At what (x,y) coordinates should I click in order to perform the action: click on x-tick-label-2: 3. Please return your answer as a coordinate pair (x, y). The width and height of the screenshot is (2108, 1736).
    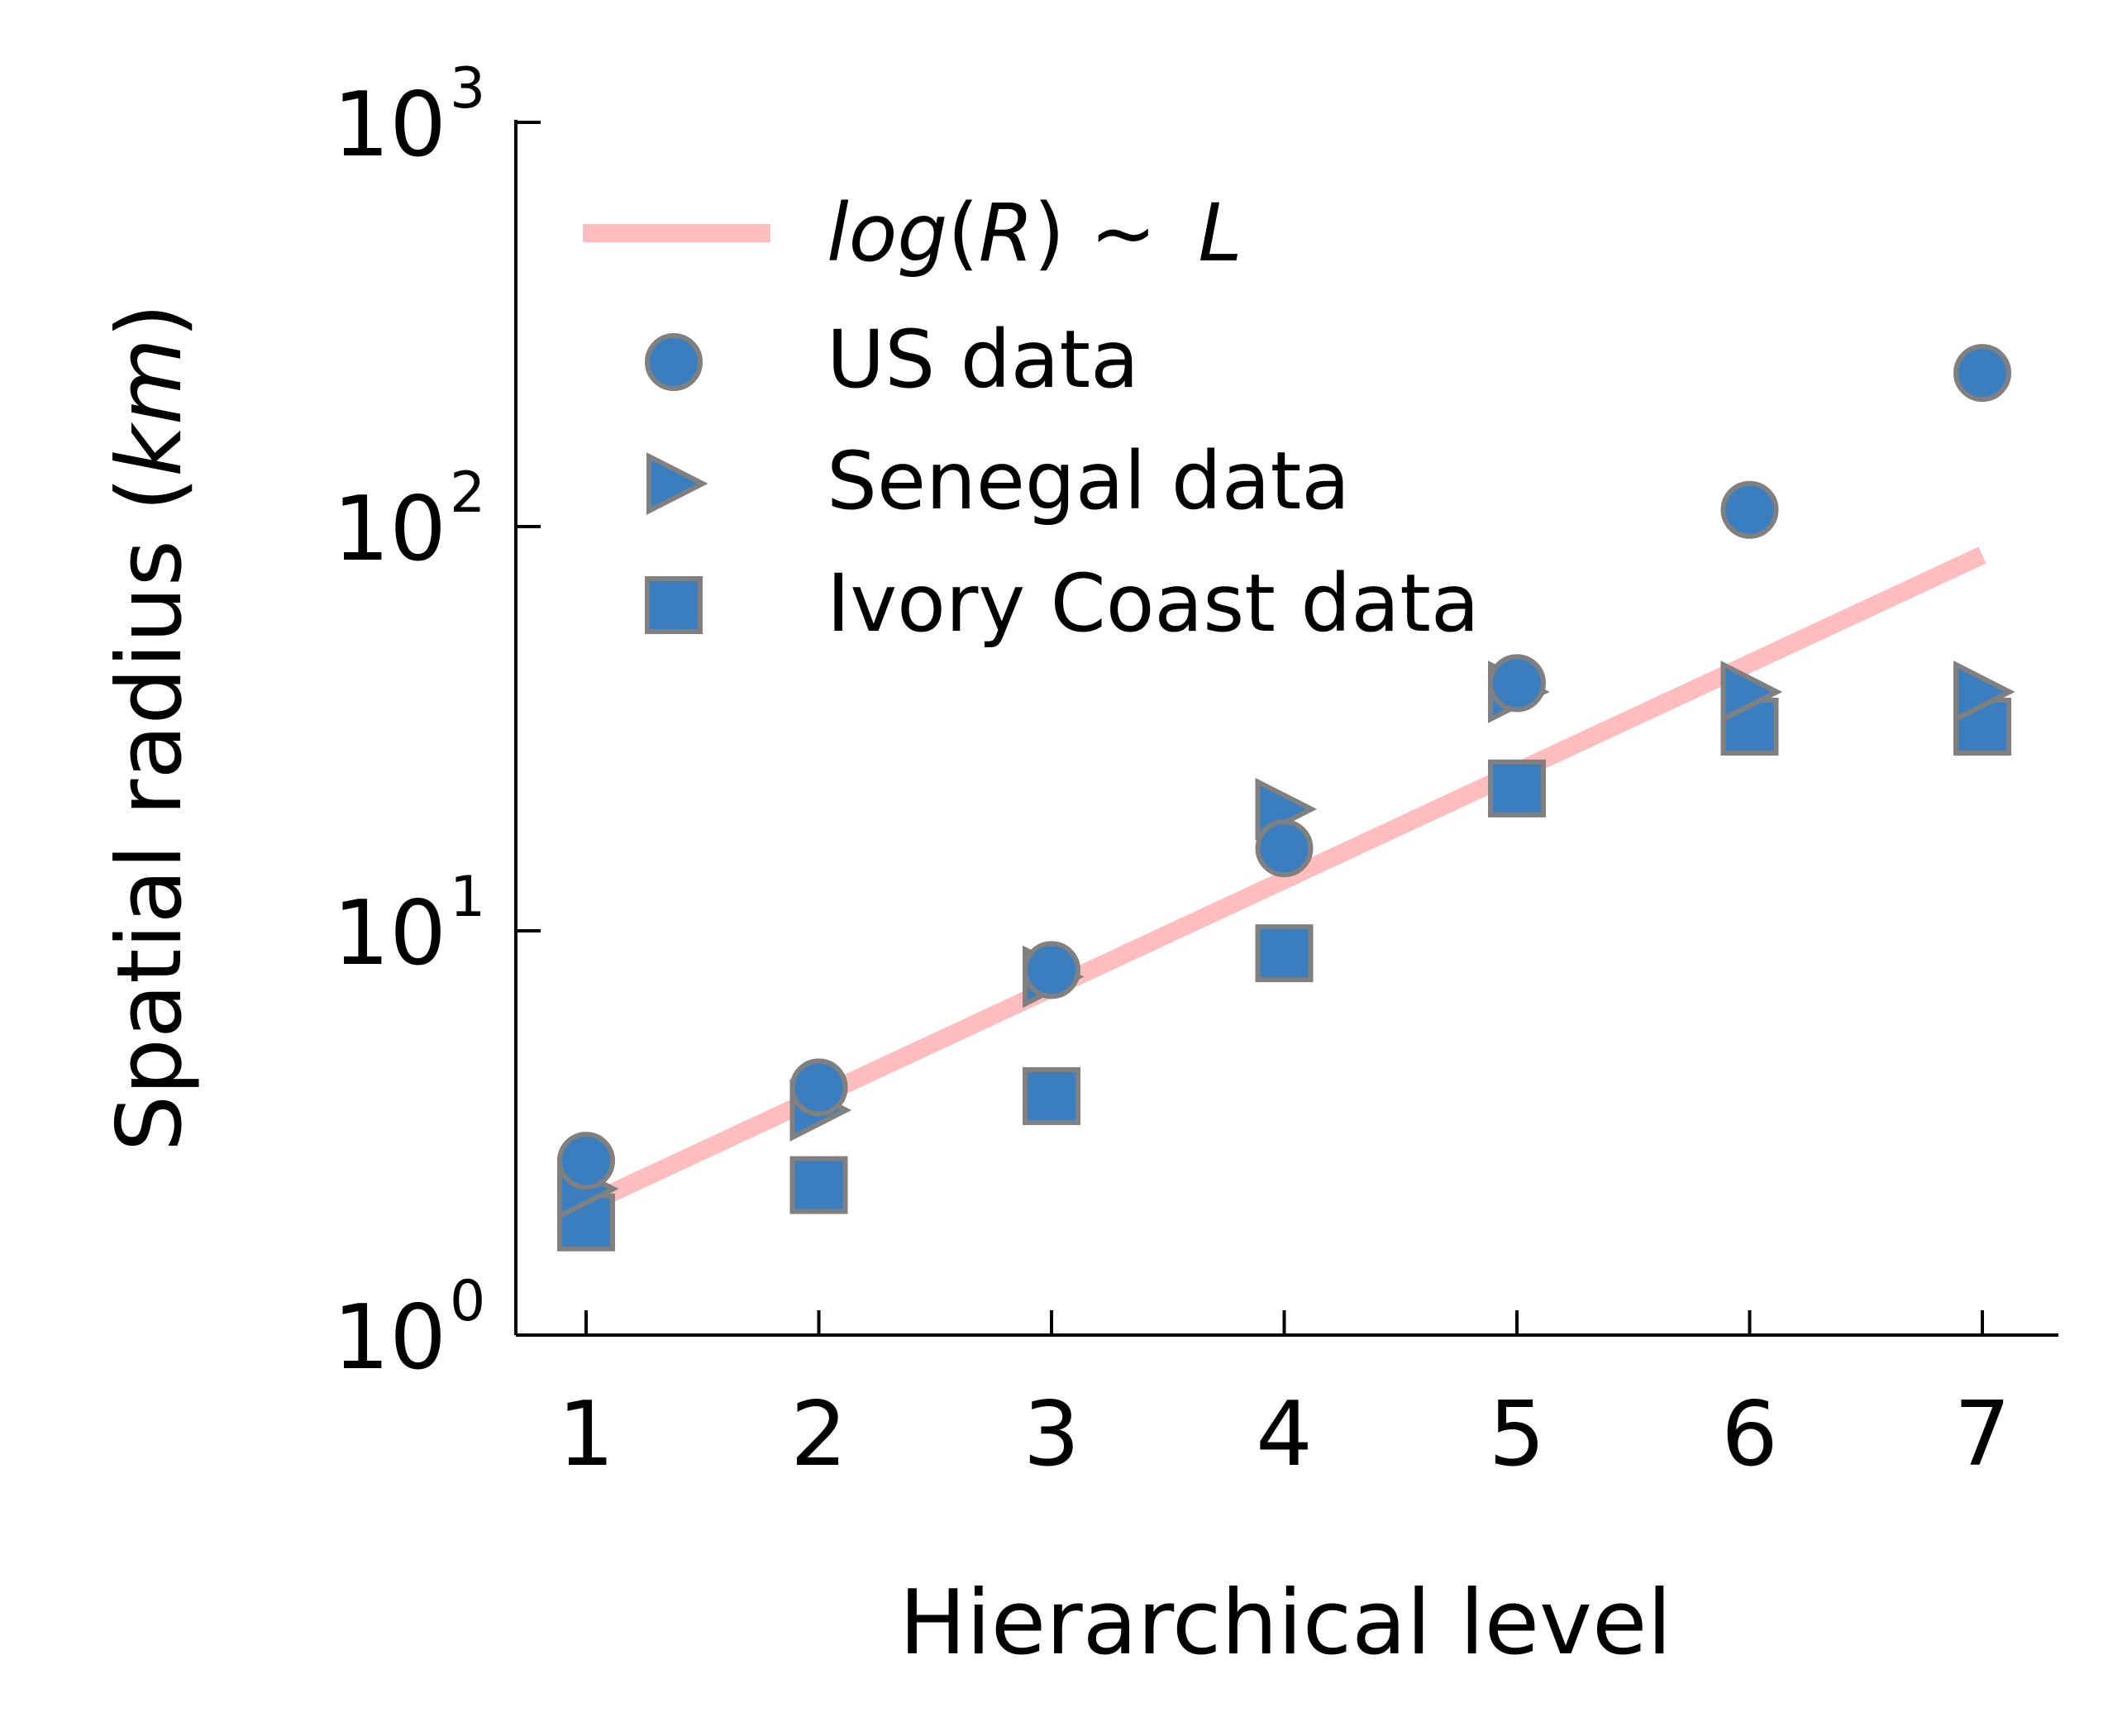
    Looking at the image, I should click on (1051, 1434).